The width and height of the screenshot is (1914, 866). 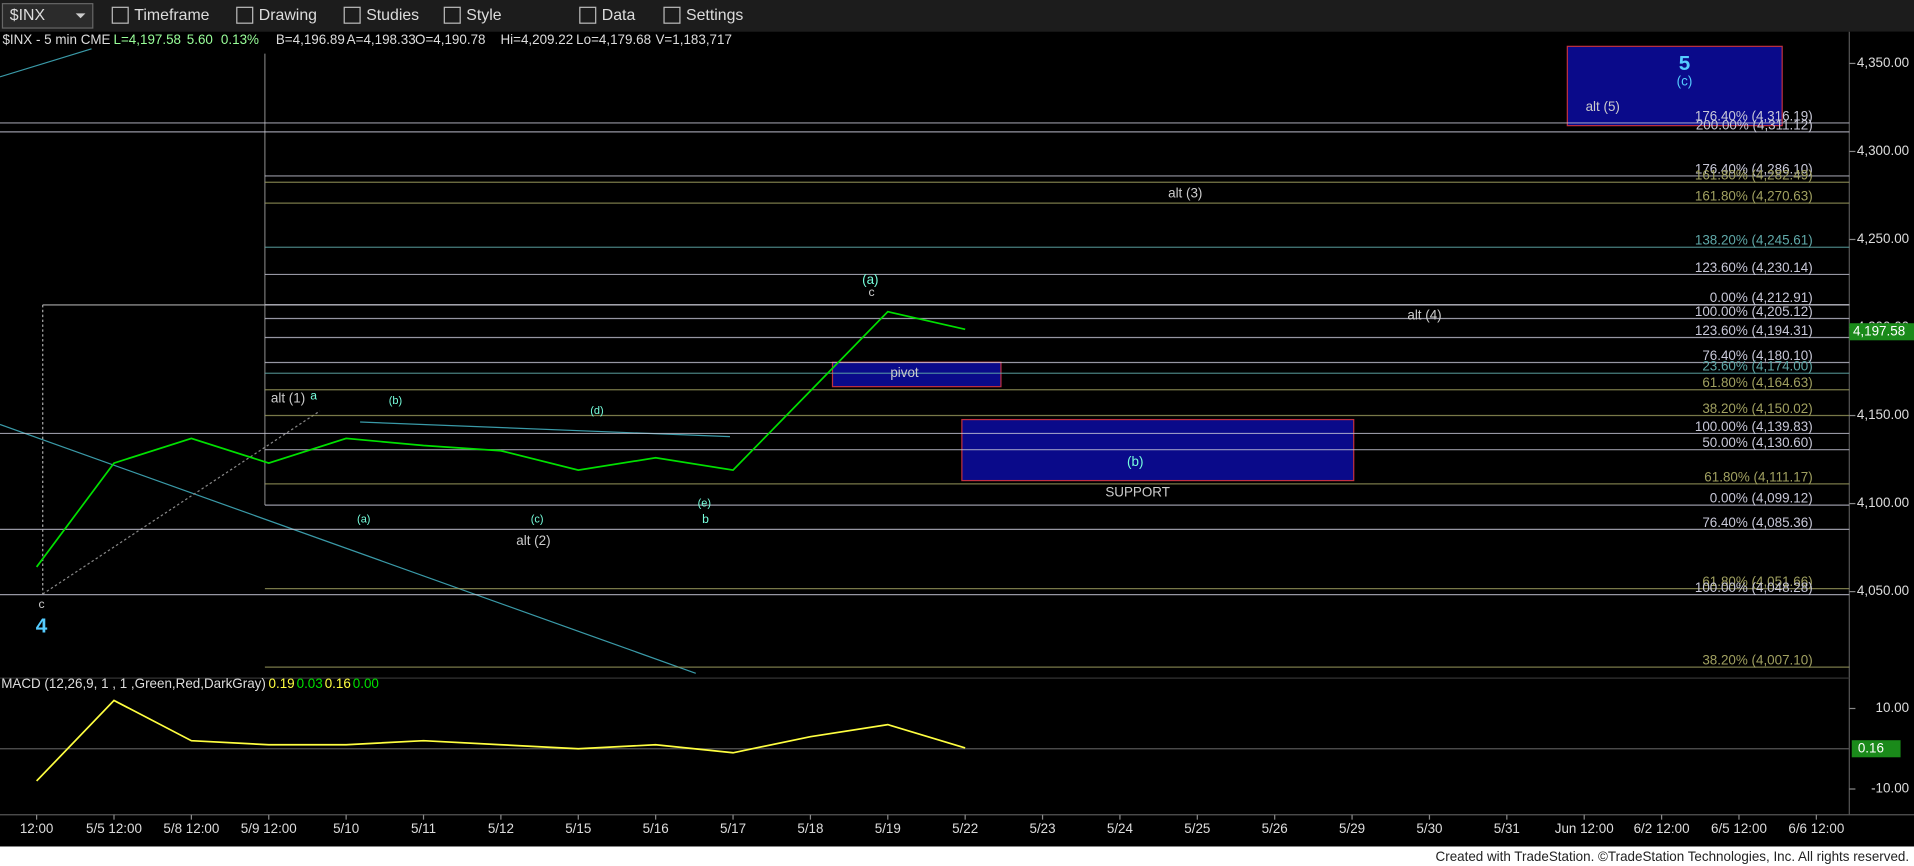 What do you see at coordinates (191, 828) in the screenshot?
I see `x-tick-label: 5/8 12:00` at bounding box center [191, 828].